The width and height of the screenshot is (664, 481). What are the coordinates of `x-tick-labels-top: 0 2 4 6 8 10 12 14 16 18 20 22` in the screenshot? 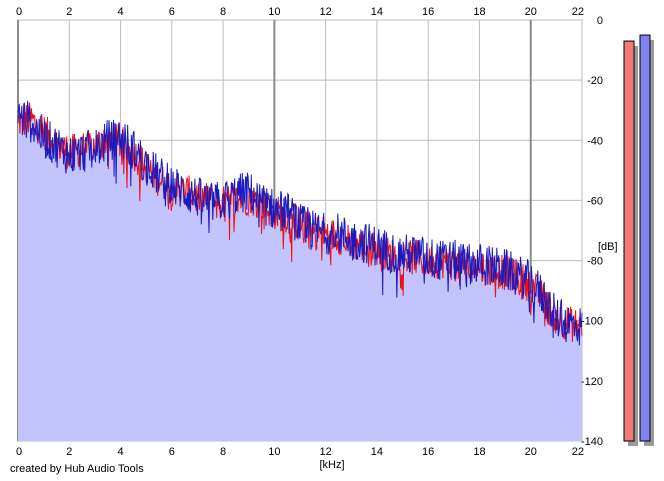 It's located at (300, 12).